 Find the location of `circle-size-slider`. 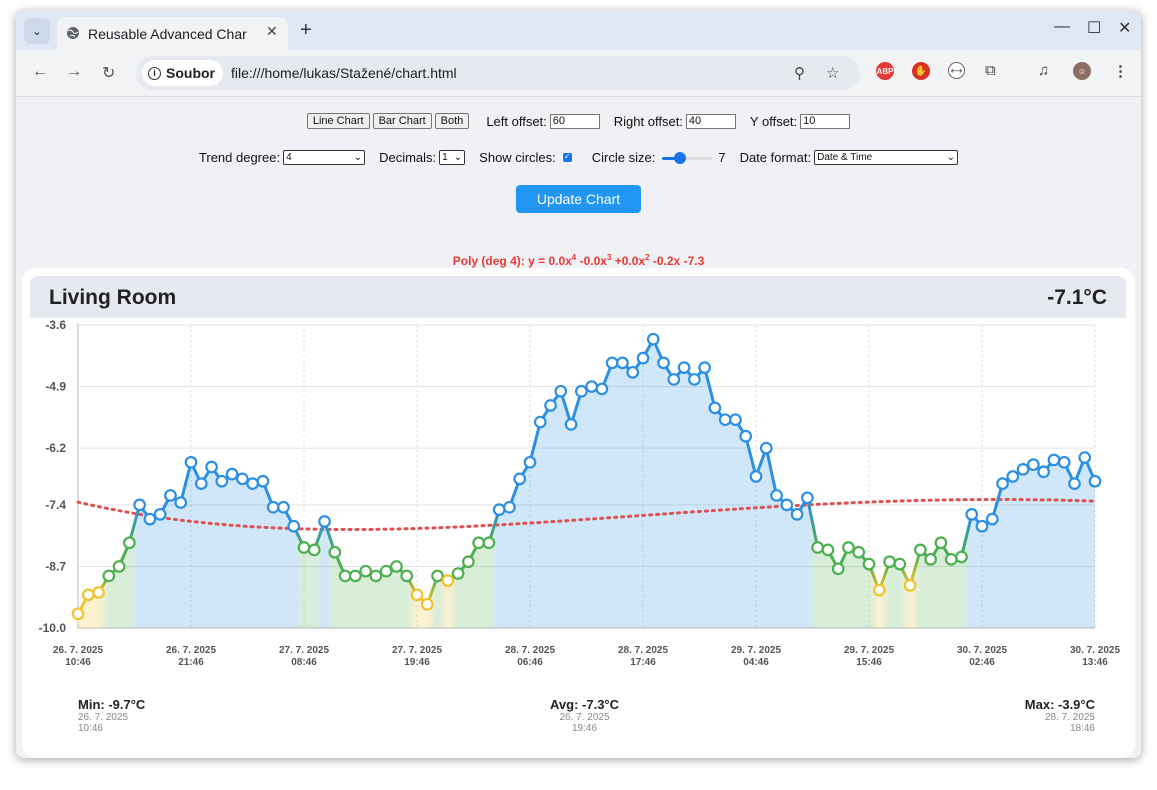

circle-size-slider is located at coordinates (687, 157).